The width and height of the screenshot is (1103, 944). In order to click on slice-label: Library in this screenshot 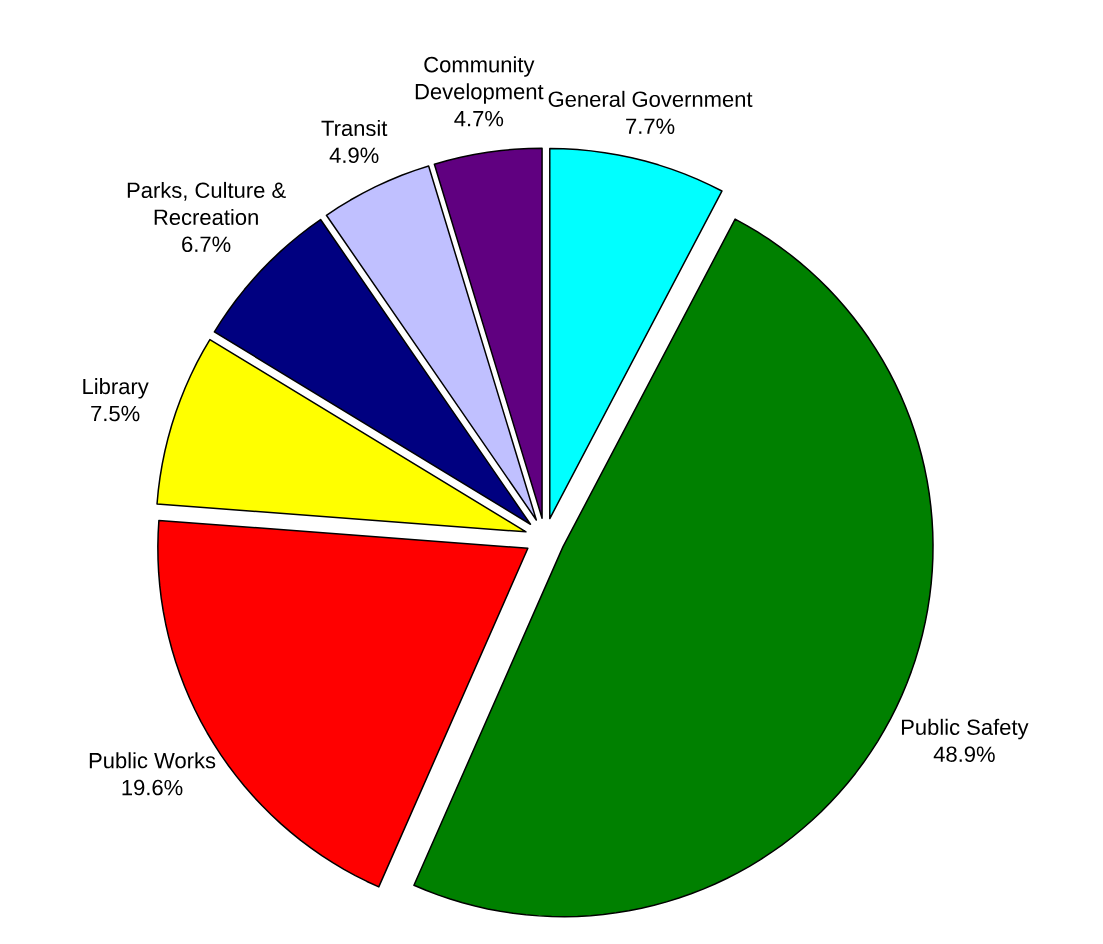, I will do `click(116, 388)`.